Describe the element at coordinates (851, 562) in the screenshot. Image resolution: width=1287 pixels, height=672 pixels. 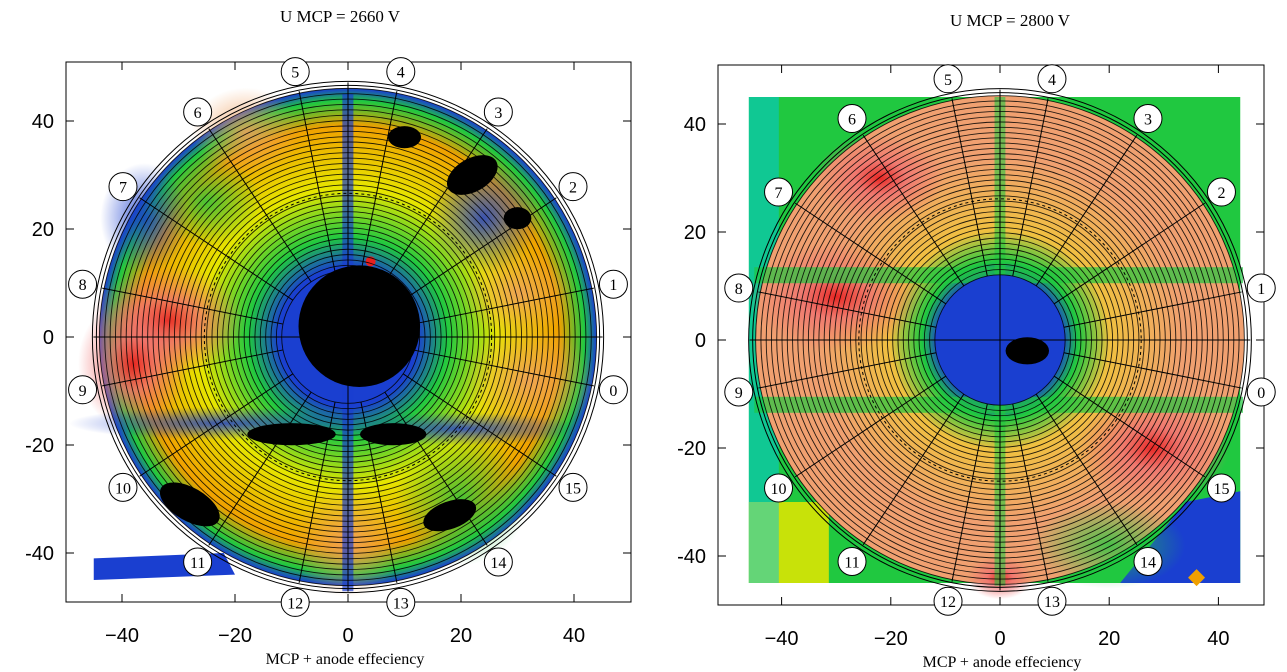
I see `segment-badge-label: 11` at that location.